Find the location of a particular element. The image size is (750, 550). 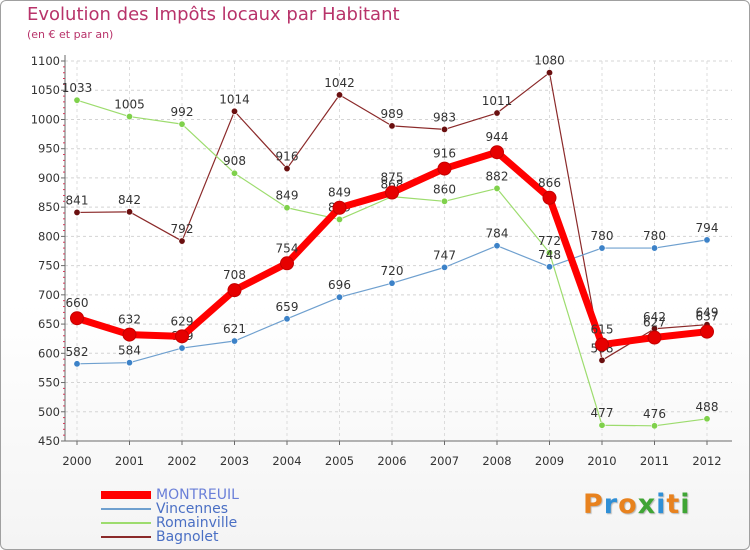

data-label-bagnolet: 1014 is located at coordinates (234, 99).